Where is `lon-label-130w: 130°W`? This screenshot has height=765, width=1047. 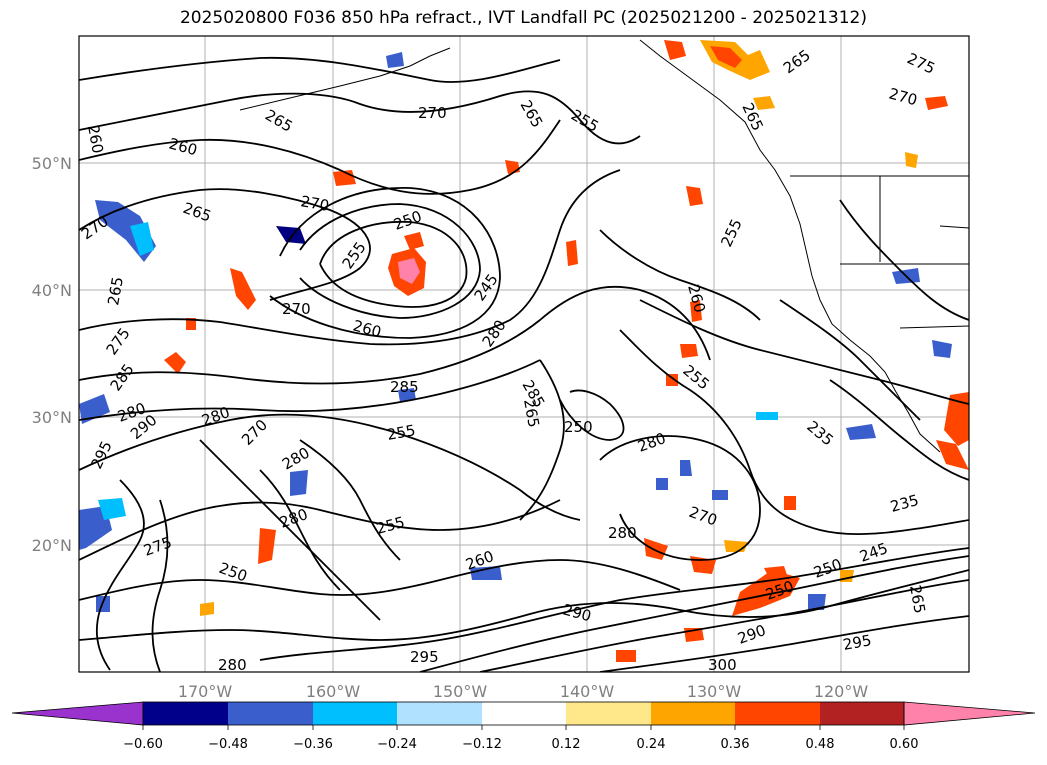
lon-label-130w: 130°W is located at coordinates (714, 691).